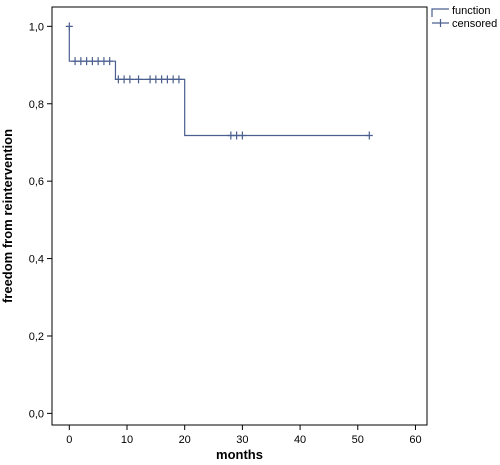 Image resolution: width=500 pixels, height=465 pixels. Describe the element at coordinates (36, 105) in the screenshot. I see `y-tick-label: 0,8` at that location.